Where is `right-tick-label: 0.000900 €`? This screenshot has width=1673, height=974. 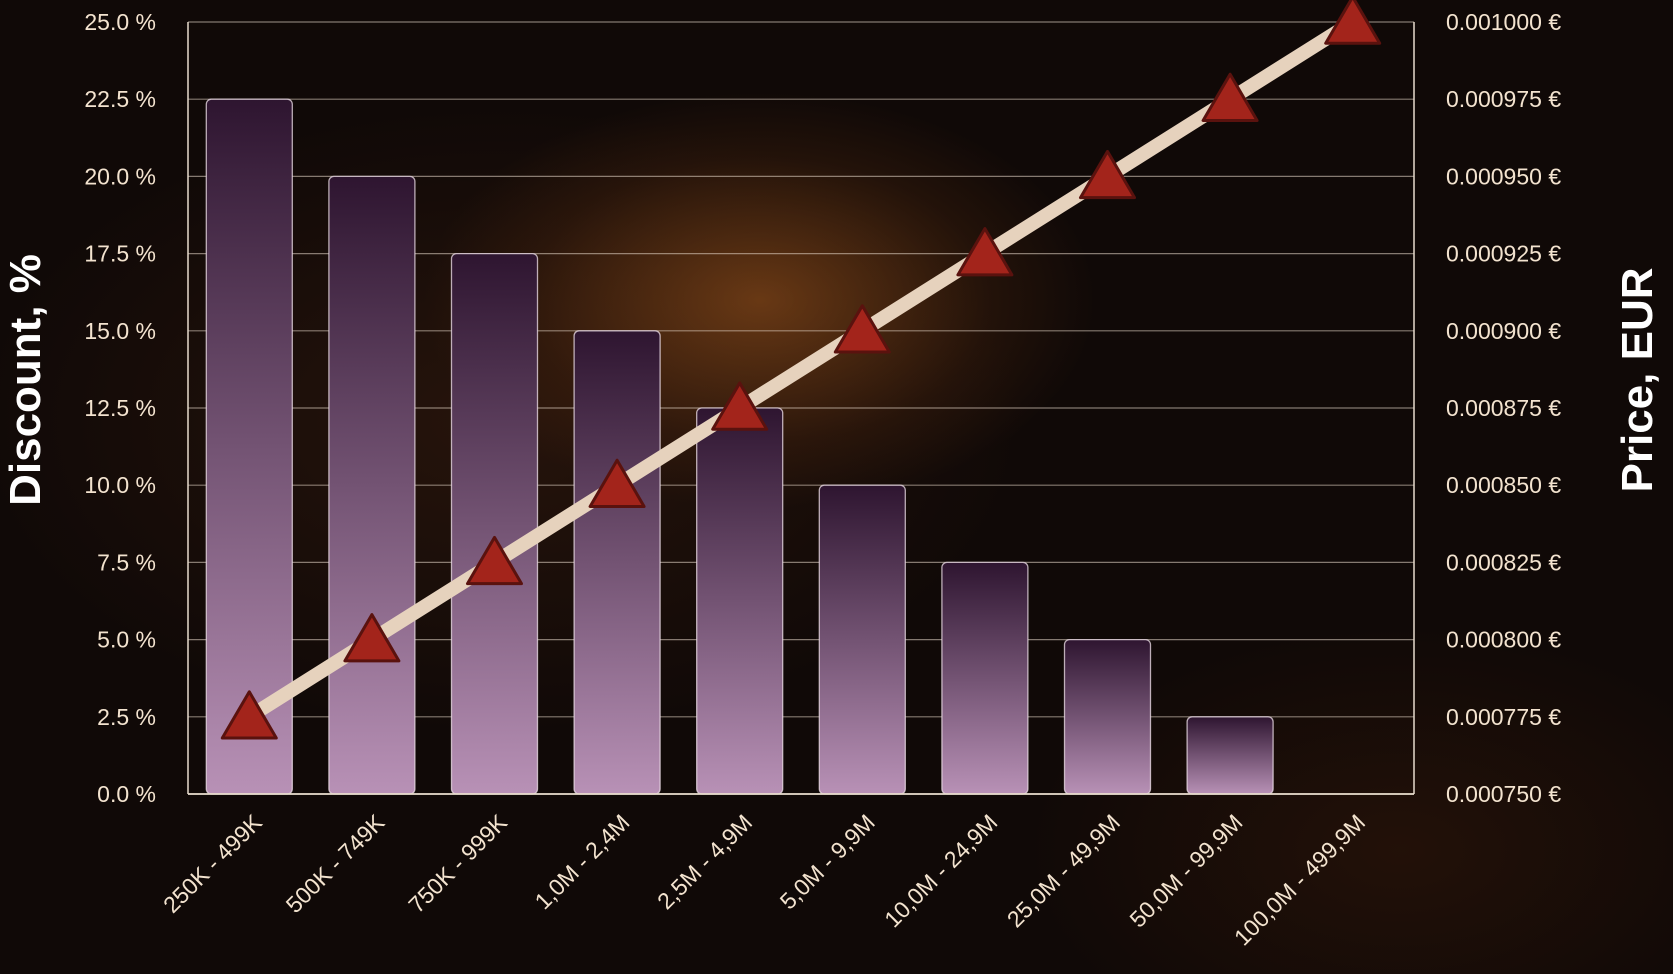
right-tick-label: 0.000900 € is located at coordinates (1503, 331).